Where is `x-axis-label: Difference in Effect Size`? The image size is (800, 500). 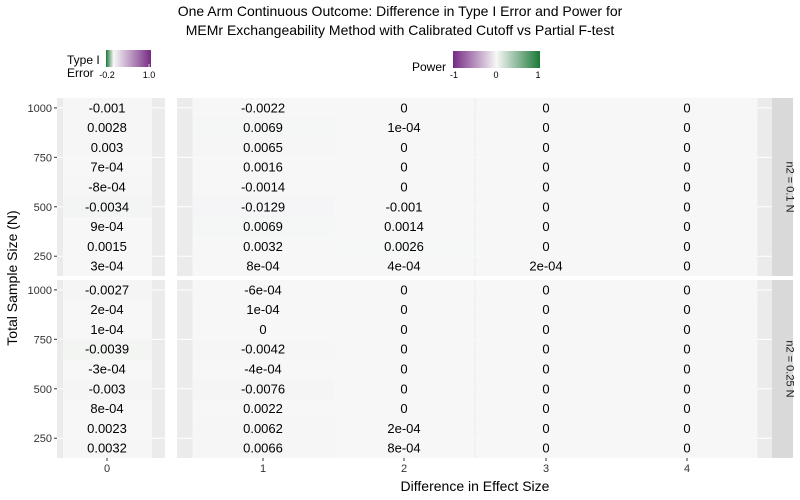 x-axis-label: Difference in Effect Size is located at coordinates (475, 486).